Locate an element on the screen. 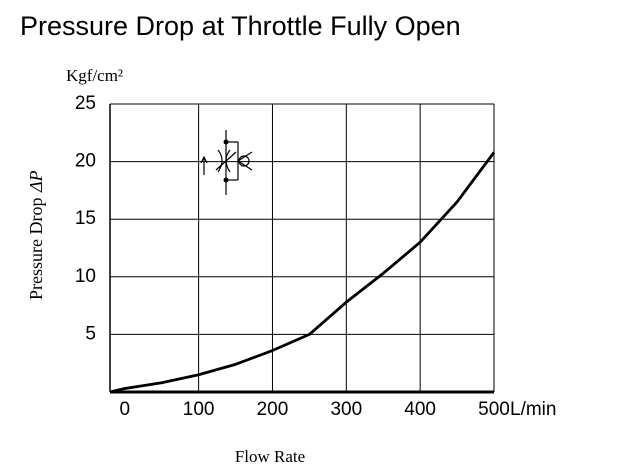  x-unit: L/min is located at coordinates (533, 409).